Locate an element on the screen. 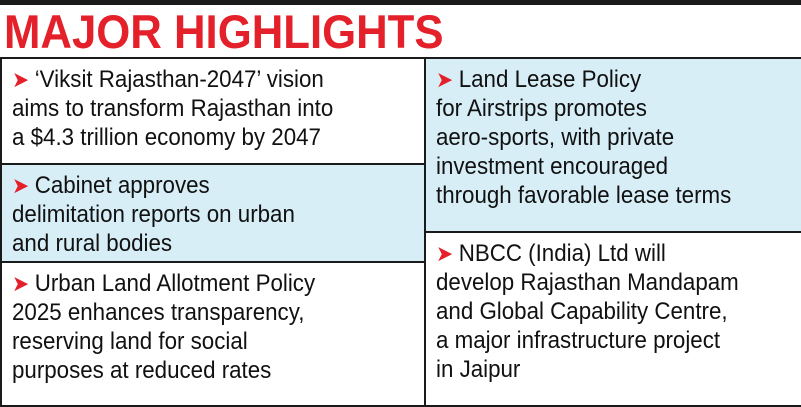 This screenshot has height=407, width=801. top-rule is located at coordinates (400, 2).